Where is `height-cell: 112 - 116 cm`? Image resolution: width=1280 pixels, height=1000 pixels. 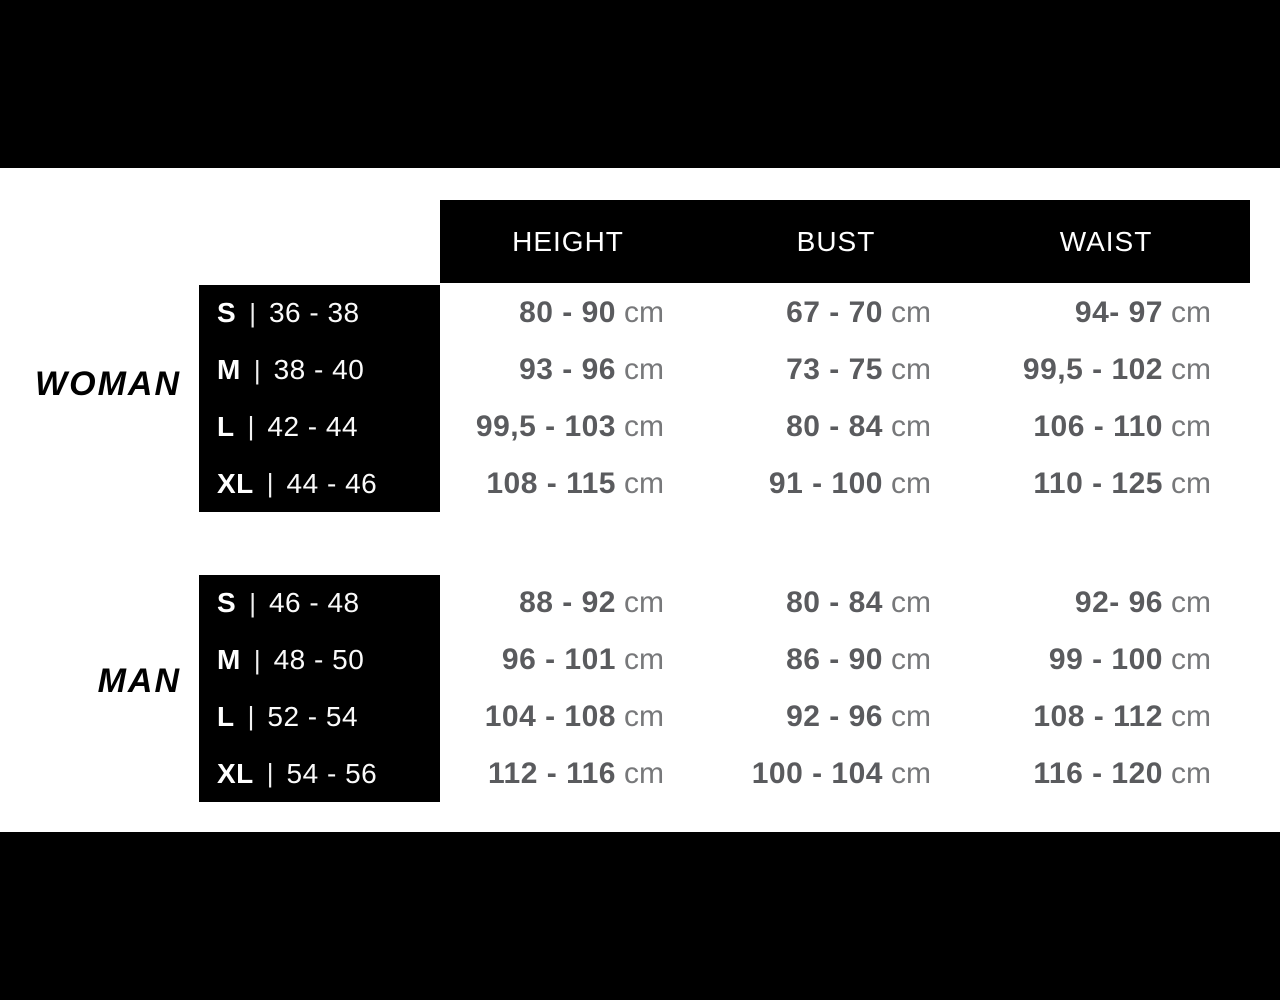 height-cell: 112 - 116 cm is located at coordinates (552, 773).